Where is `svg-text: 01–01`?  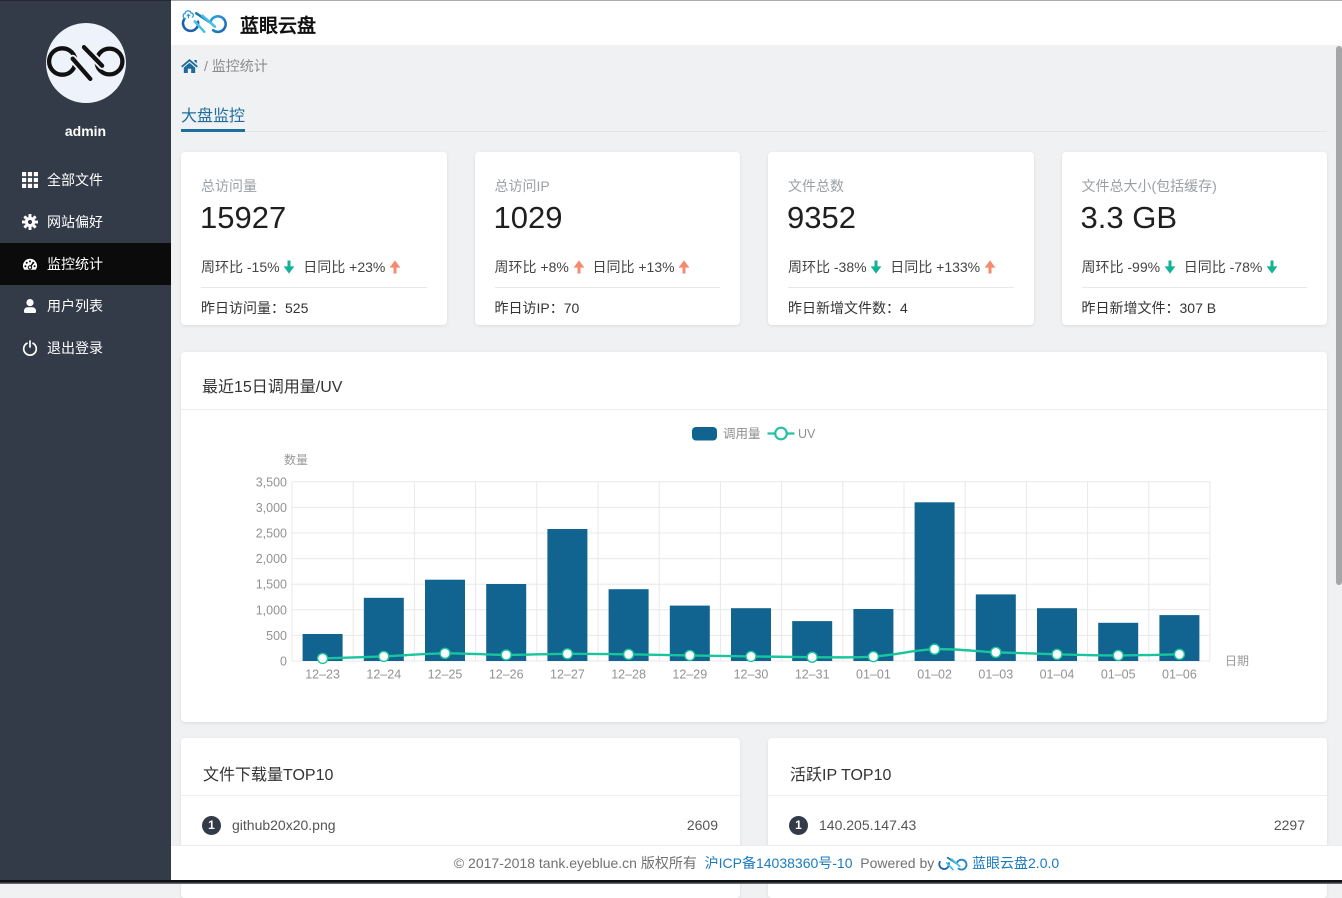
svg-text: 01–01 is located at coordinates (873, 675).